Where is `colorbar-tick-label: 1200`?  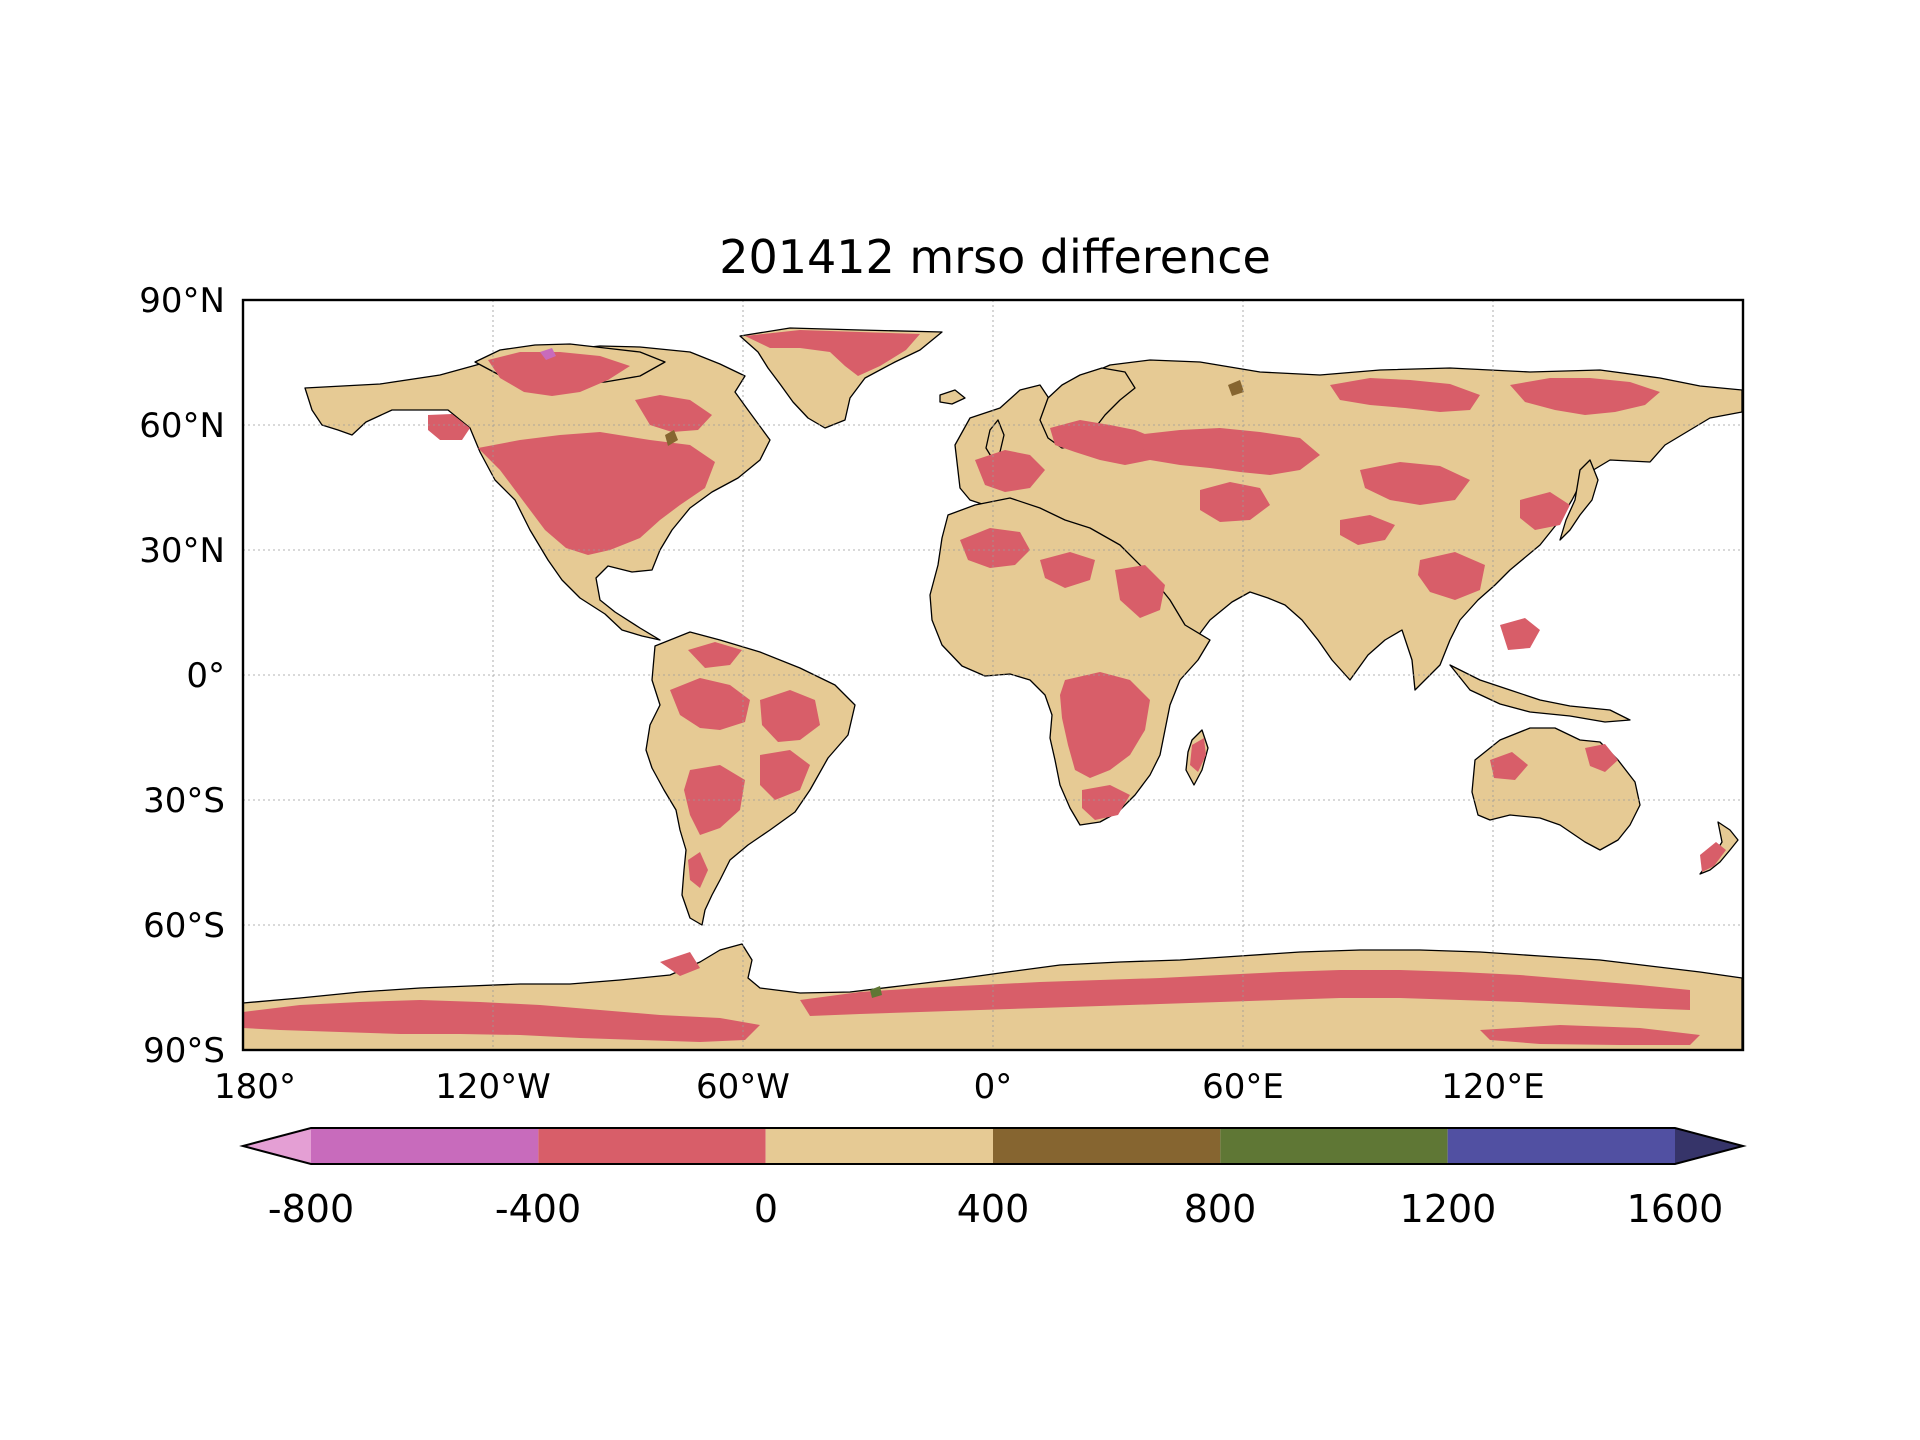
colorbar-tick-label: 1200 is located at coordinates (1448, 1209).